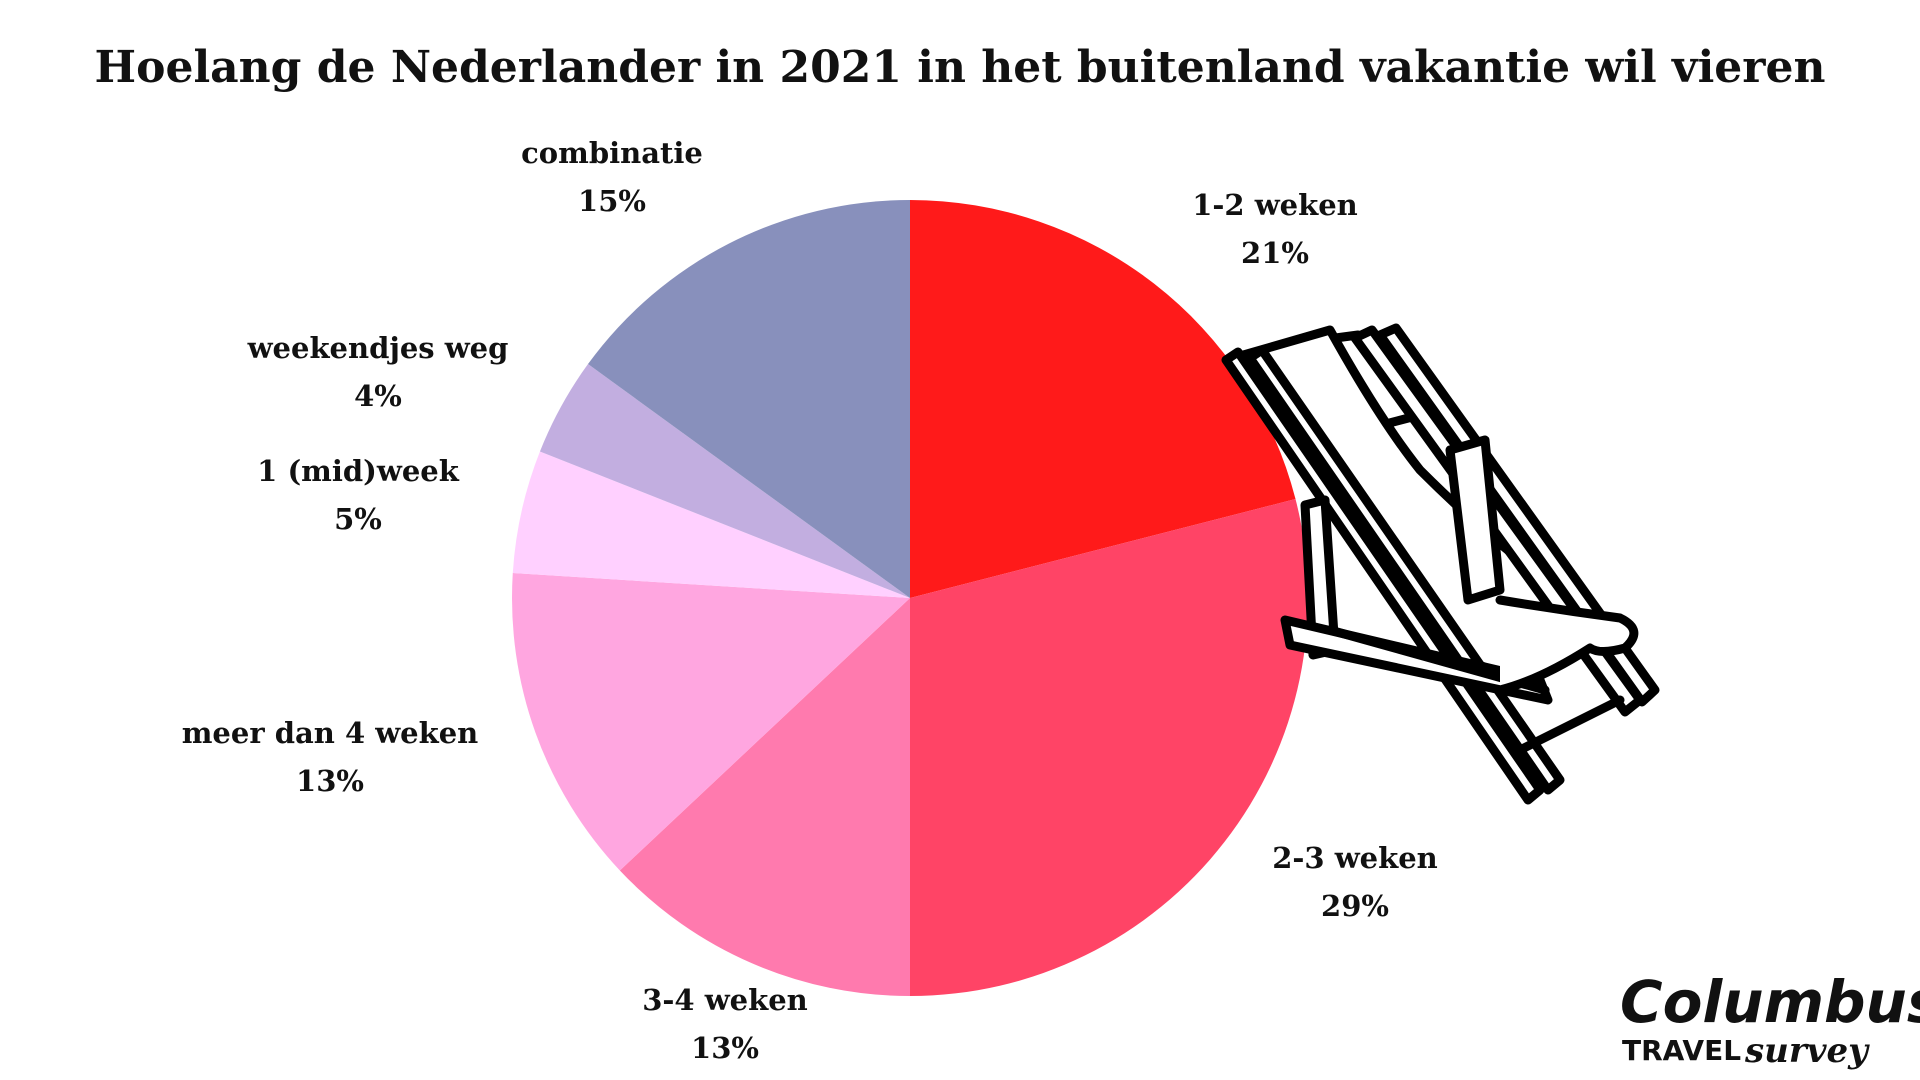  I want to click on slice-value-label: 21%, so click(1275, 253).